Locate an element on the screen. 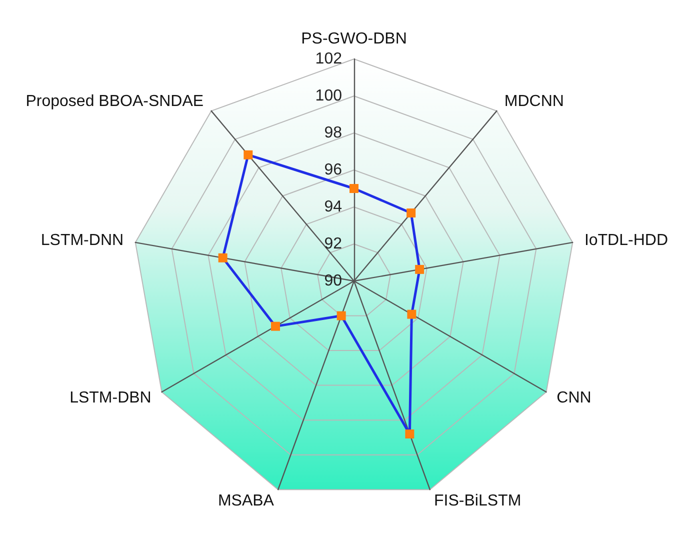 This screenshot has width=681, height=545. y-tick-label: 98 is located at coordinates (333, 133).